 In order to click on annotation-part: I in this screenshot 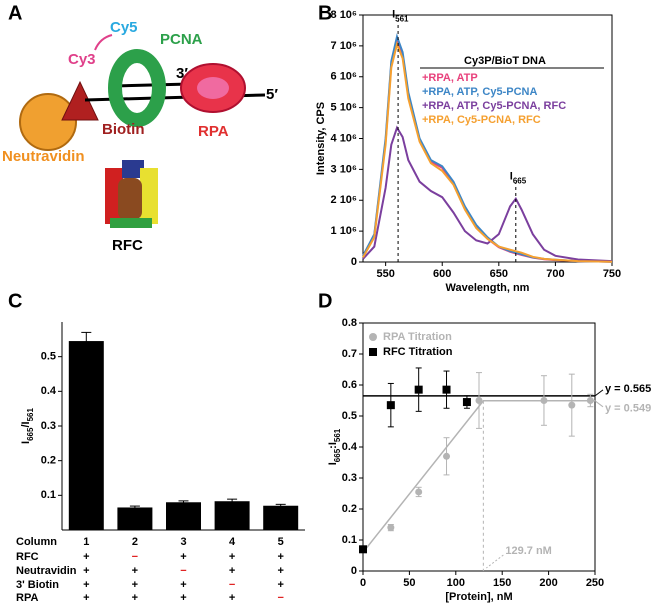, I will do `click(511, 177)`.